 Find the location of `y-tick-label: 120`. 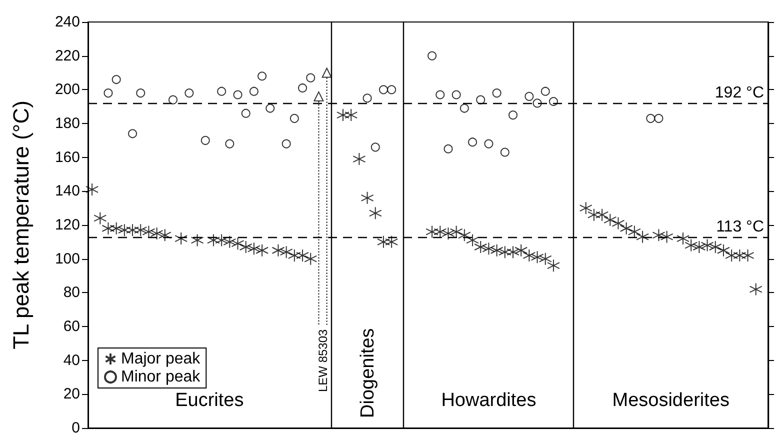

y-tick-label: 120 is located at coordinates (67, 225).